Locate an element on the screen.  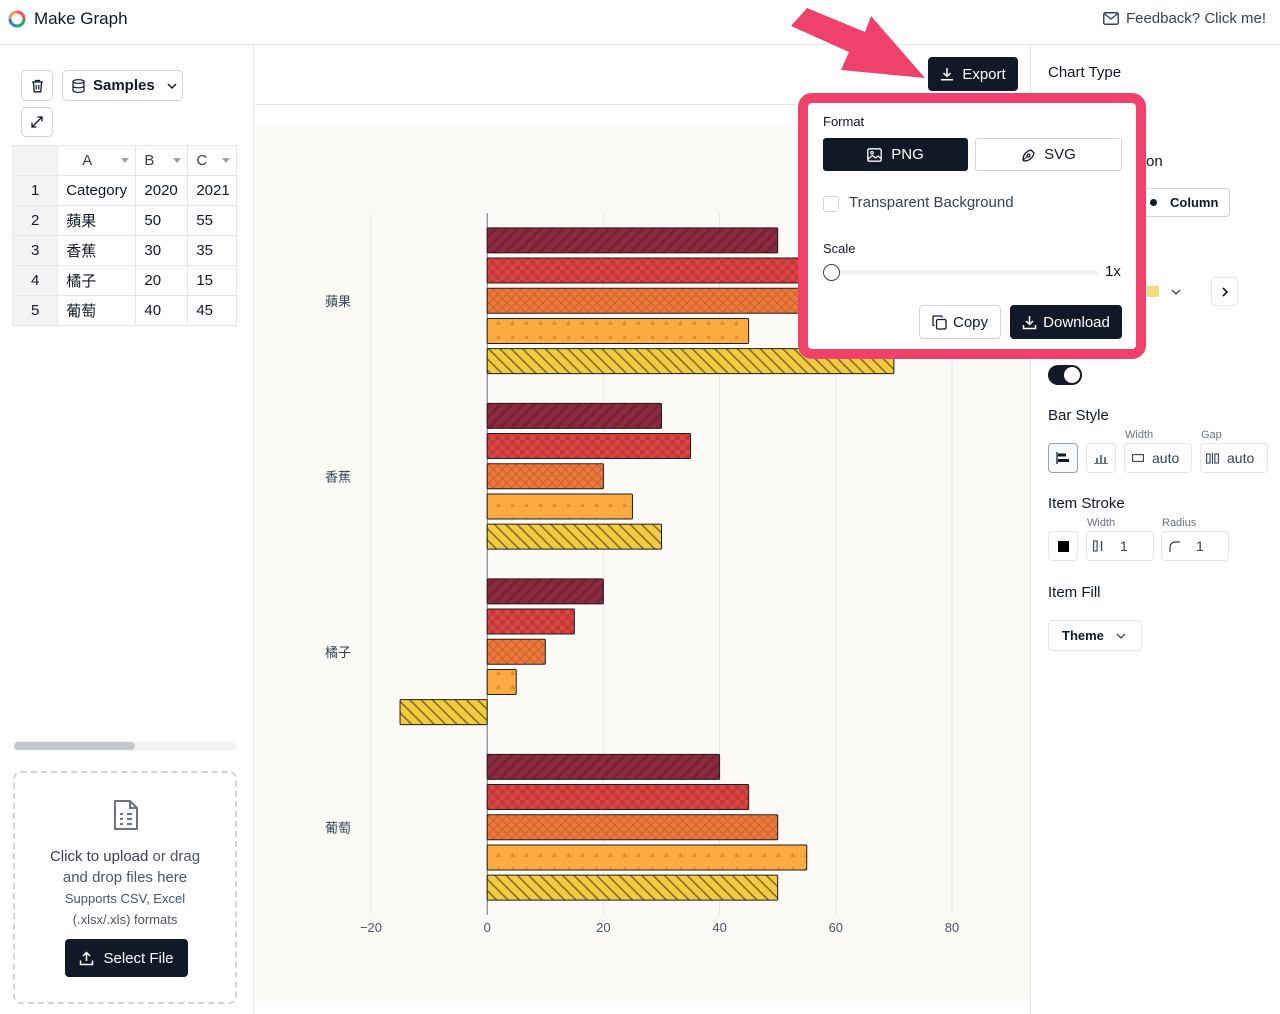
row-number: 1 is located at coordinates (35, 190).